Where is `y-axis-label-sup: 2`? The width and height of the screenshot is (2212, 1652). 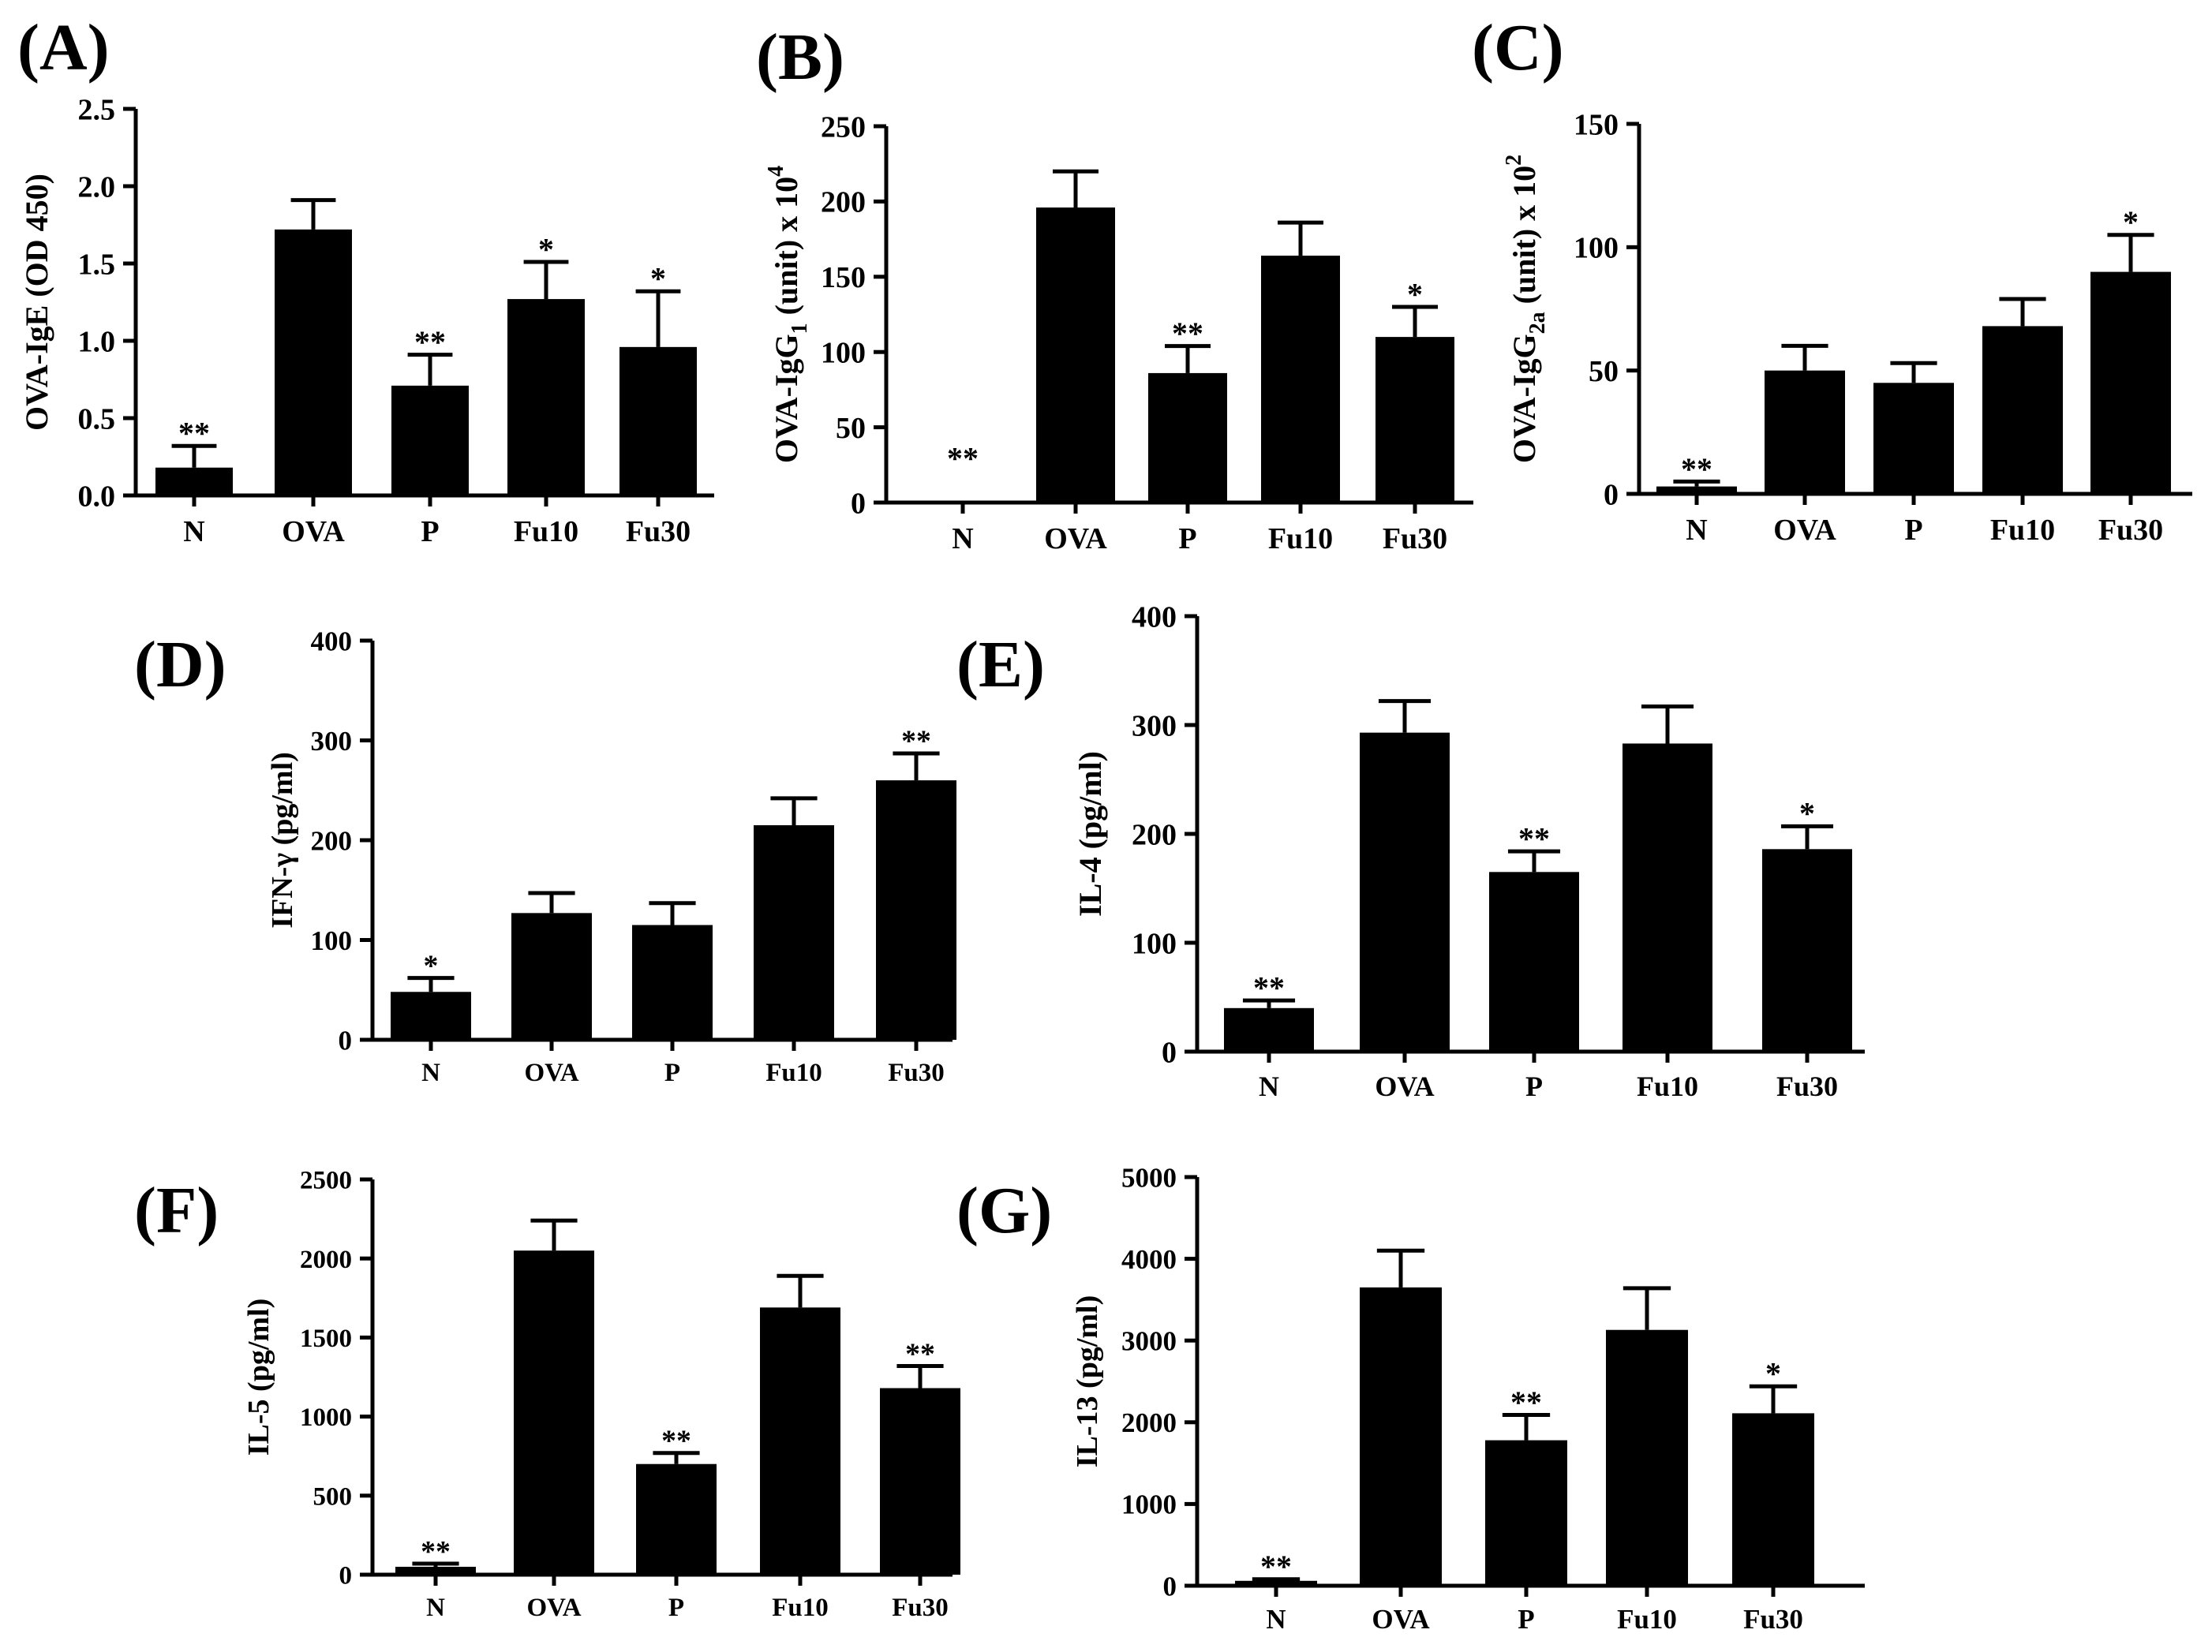 y-axis-label-sup: 2 is located at coordinates (1514, 160).